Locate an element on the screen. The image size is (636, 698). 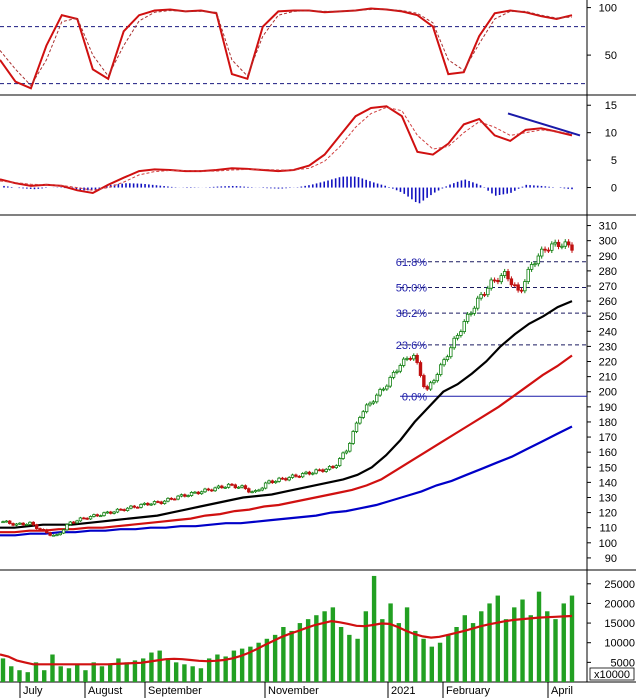
macd-tick-label-0: 15 is located at coordinates (611, 106).